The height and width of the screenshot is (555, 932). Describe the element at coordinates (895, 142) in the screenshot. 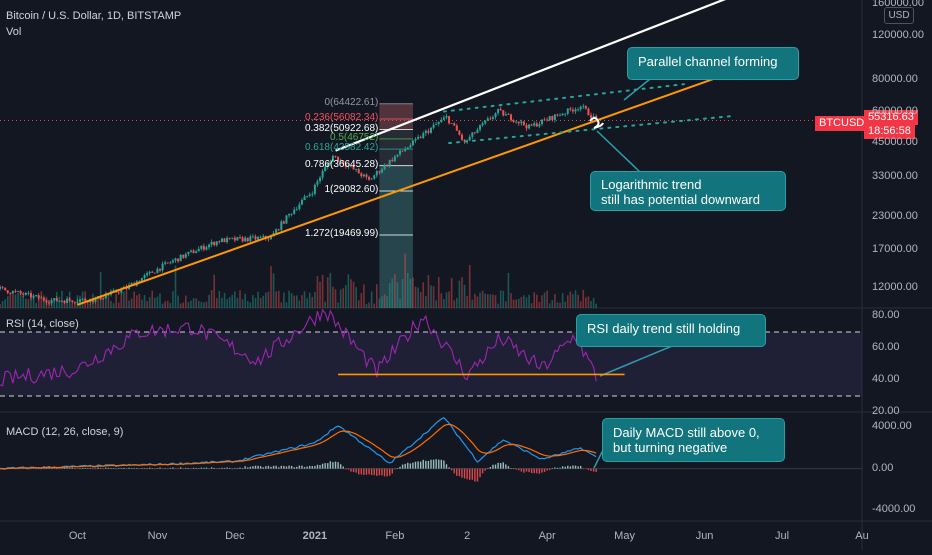

I see `price-axis-tick: 45000.00` at that location.